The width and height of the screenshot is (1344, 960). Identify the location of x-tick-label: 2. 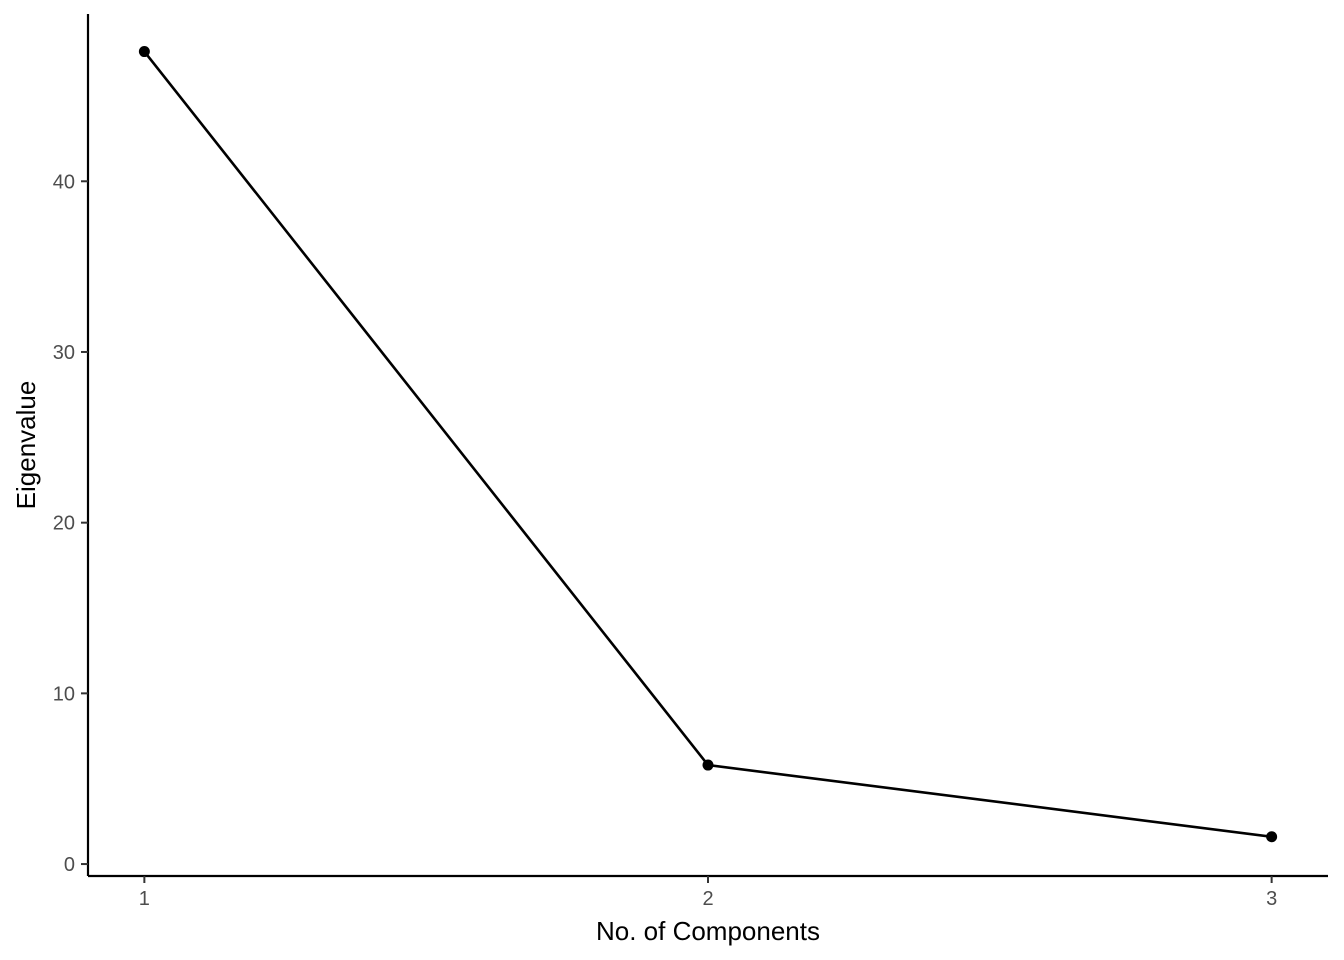
(707, 899).